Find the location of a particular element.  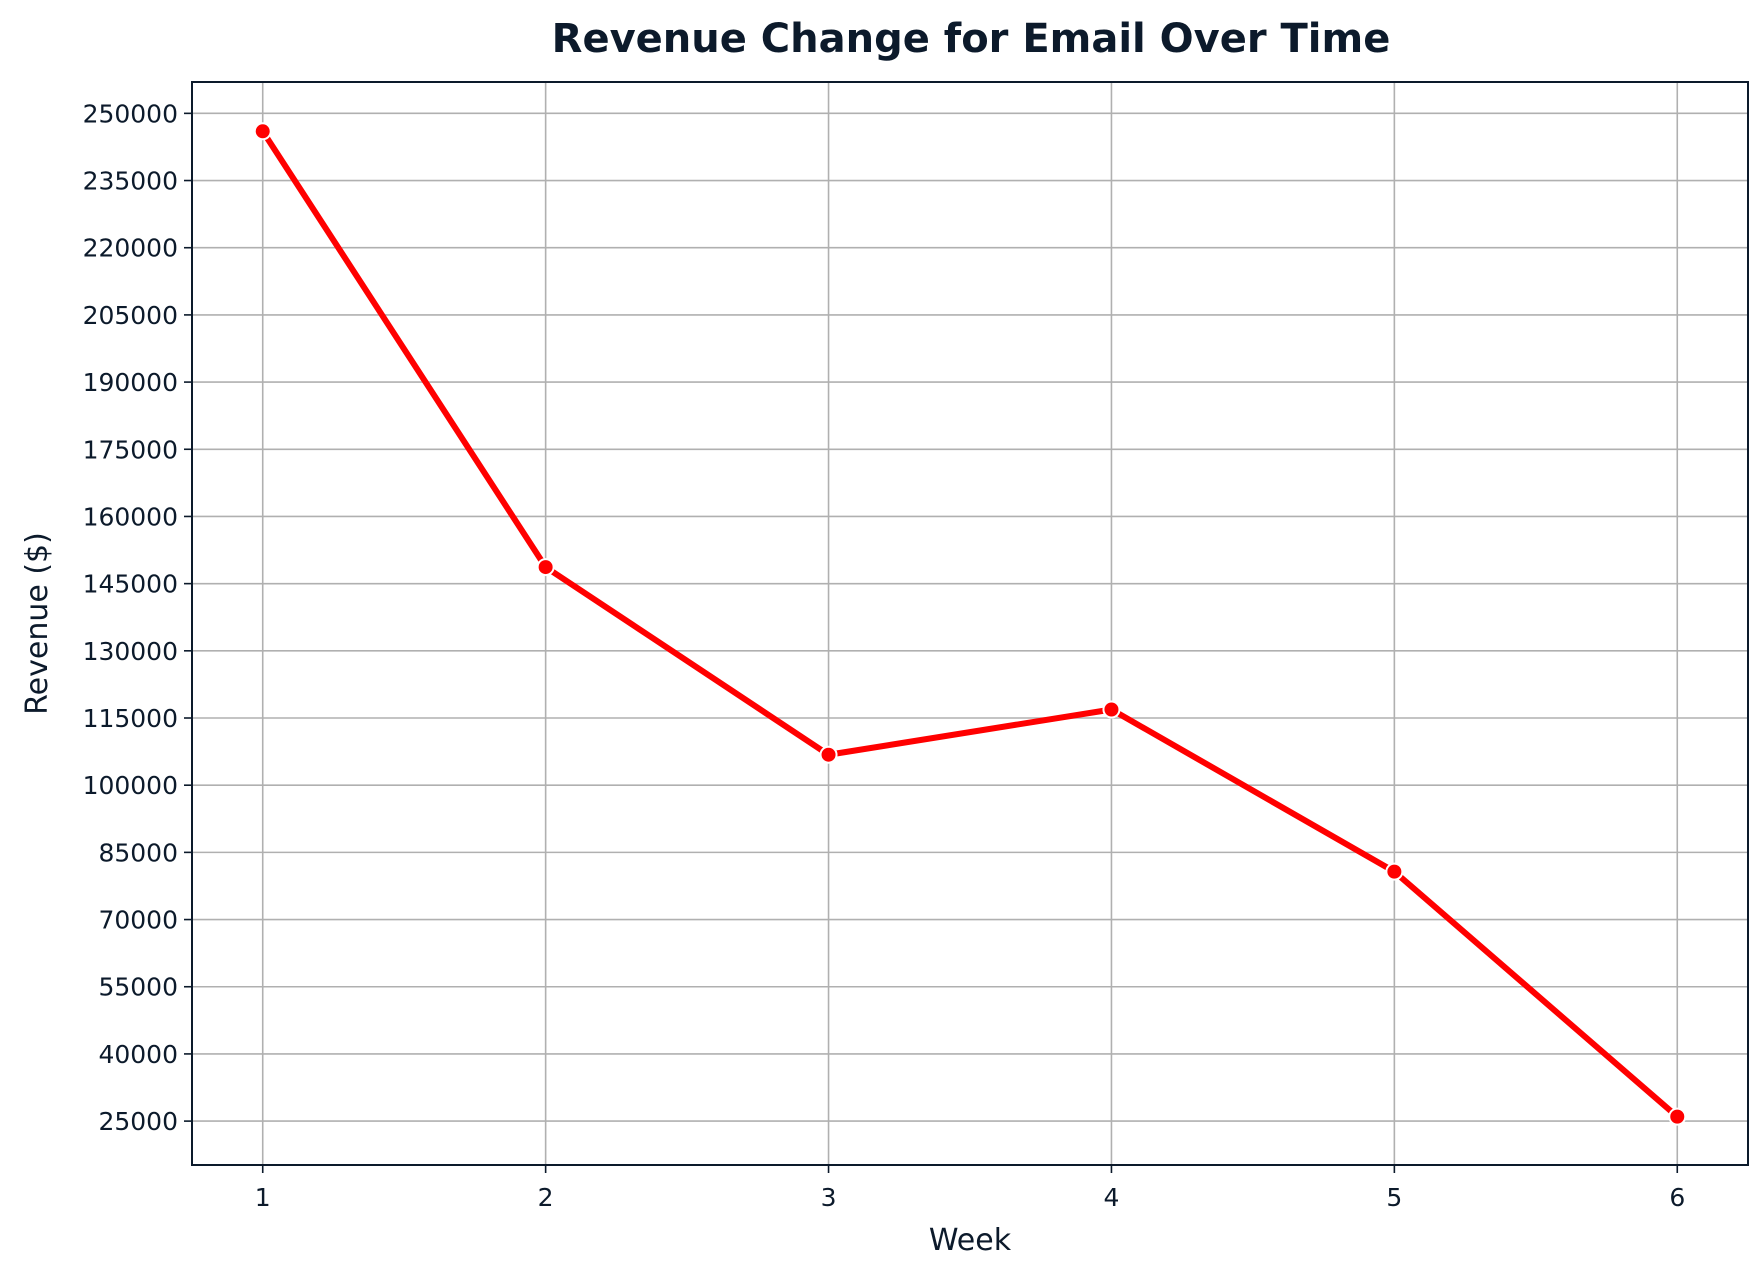

y-tick-label: 115000 is located at coordinates (130, 718).